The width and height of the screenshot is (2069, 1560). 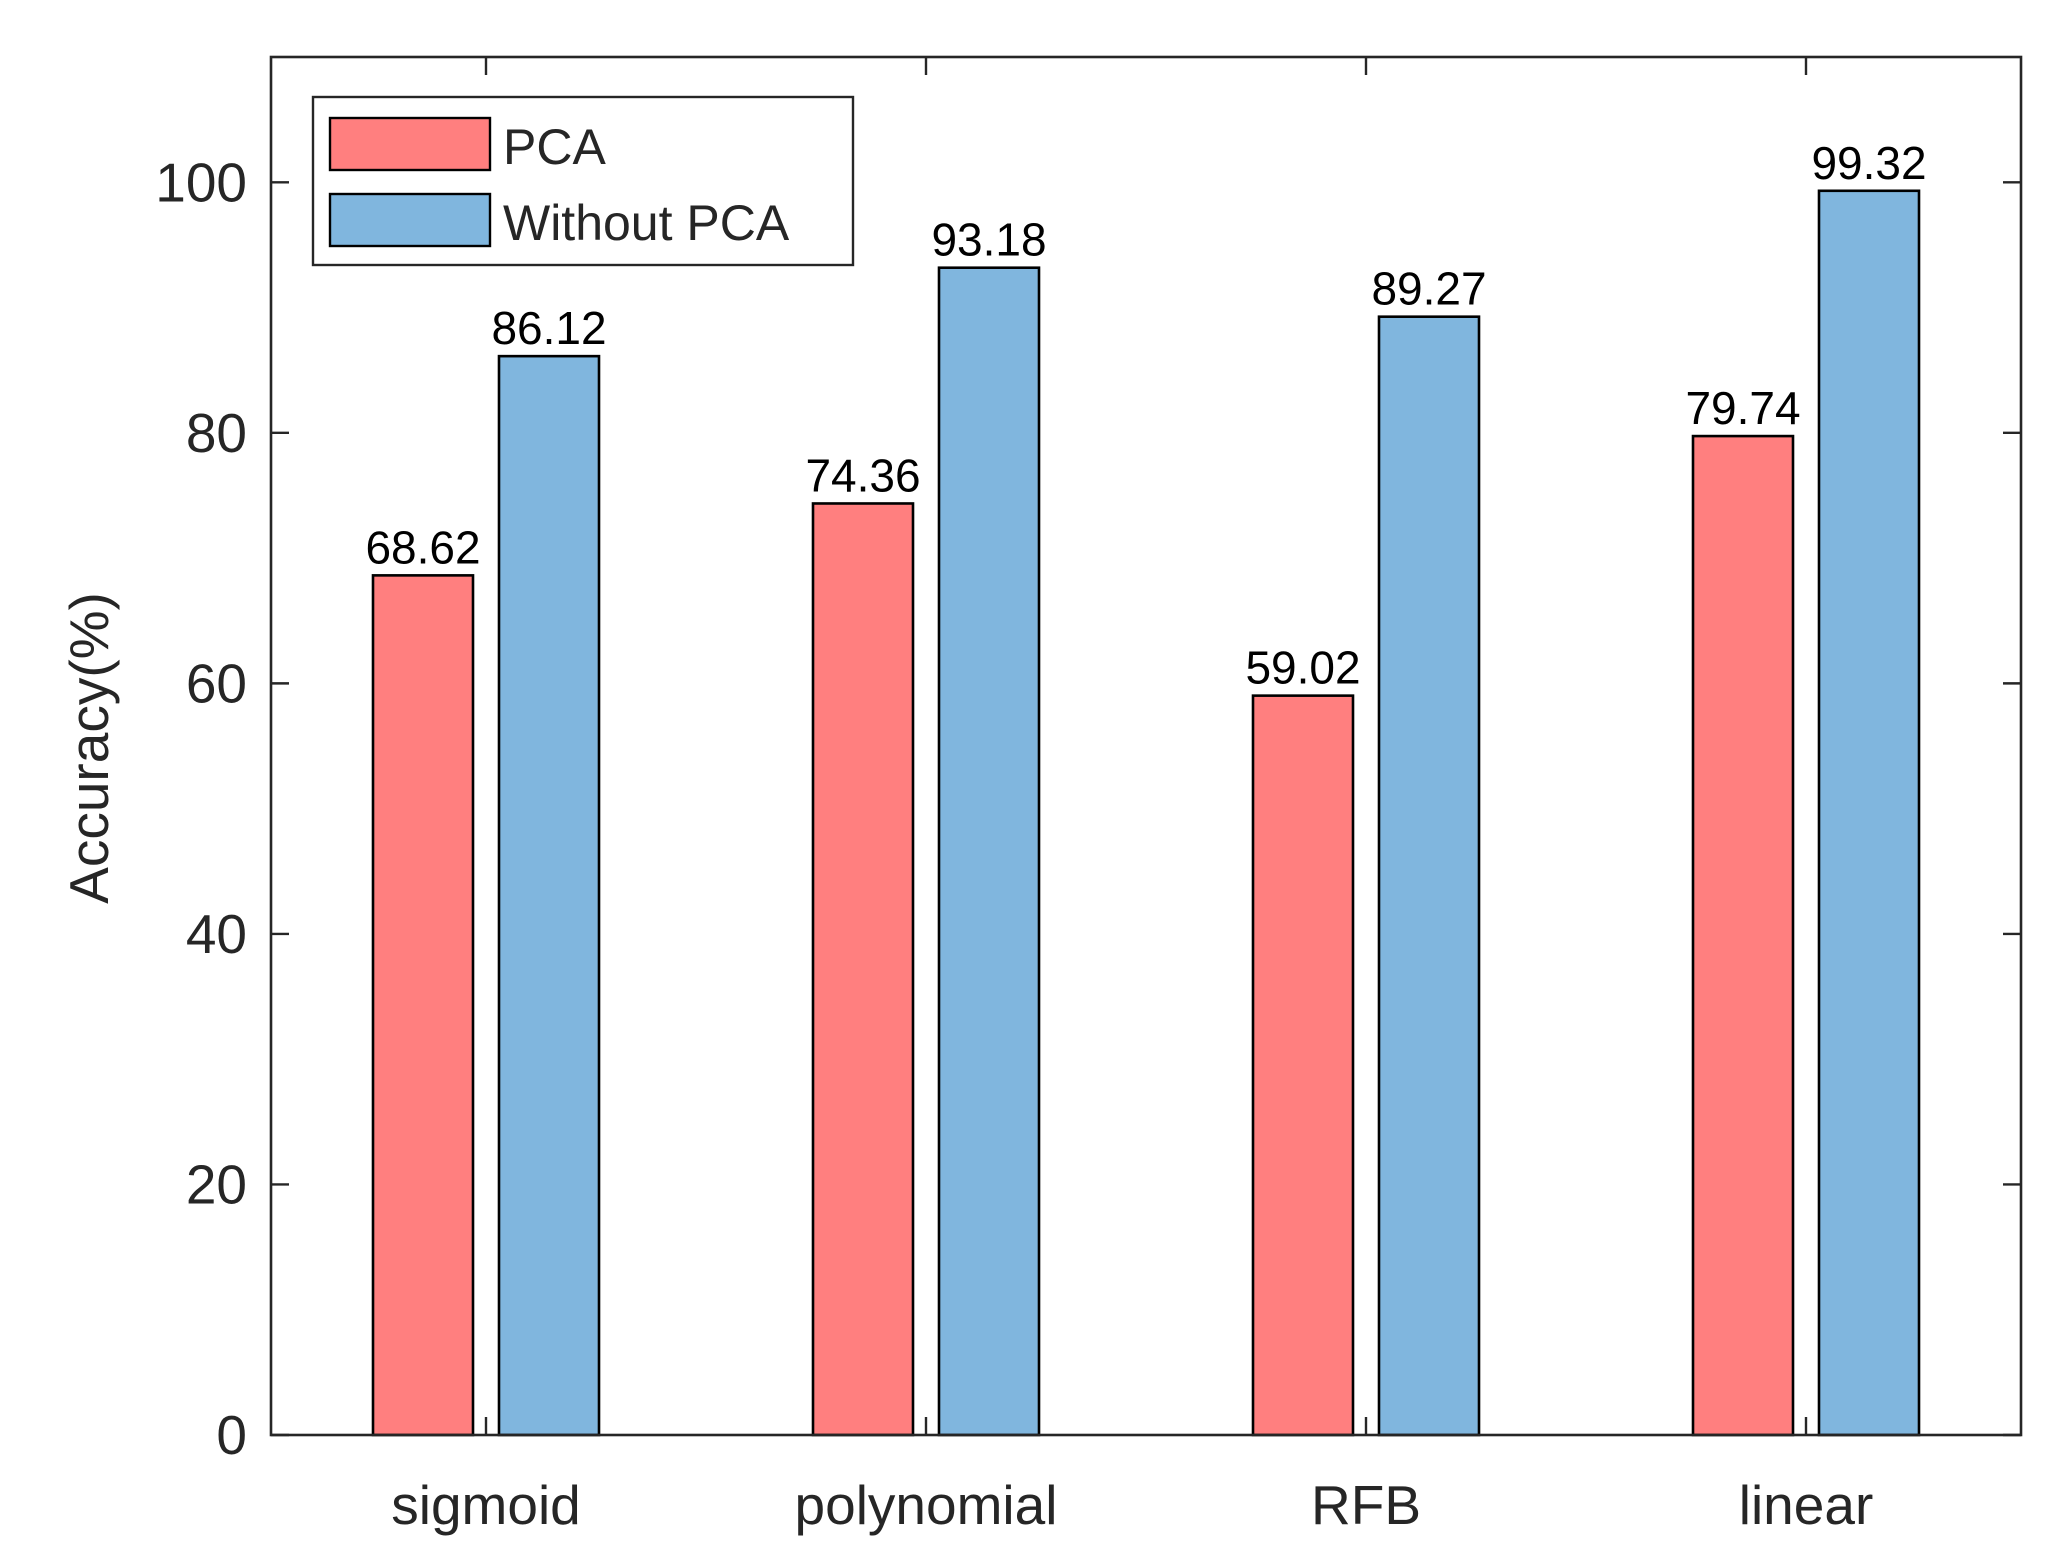 I want to click on legend-label-without-pca: Without PCA, so click(x=646, y=223).